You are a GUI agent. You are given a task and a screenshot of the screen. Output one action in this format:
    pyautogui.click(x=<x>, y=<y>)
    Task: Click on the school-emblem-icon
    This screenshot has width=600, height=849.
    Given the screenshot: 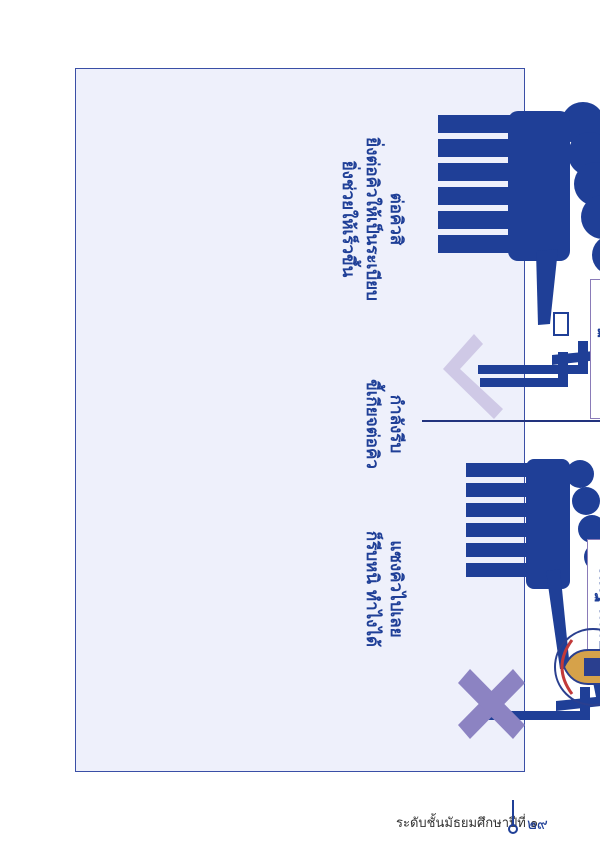 What is the action you would take?
    pyautogui.click(x=577, y=667)
    